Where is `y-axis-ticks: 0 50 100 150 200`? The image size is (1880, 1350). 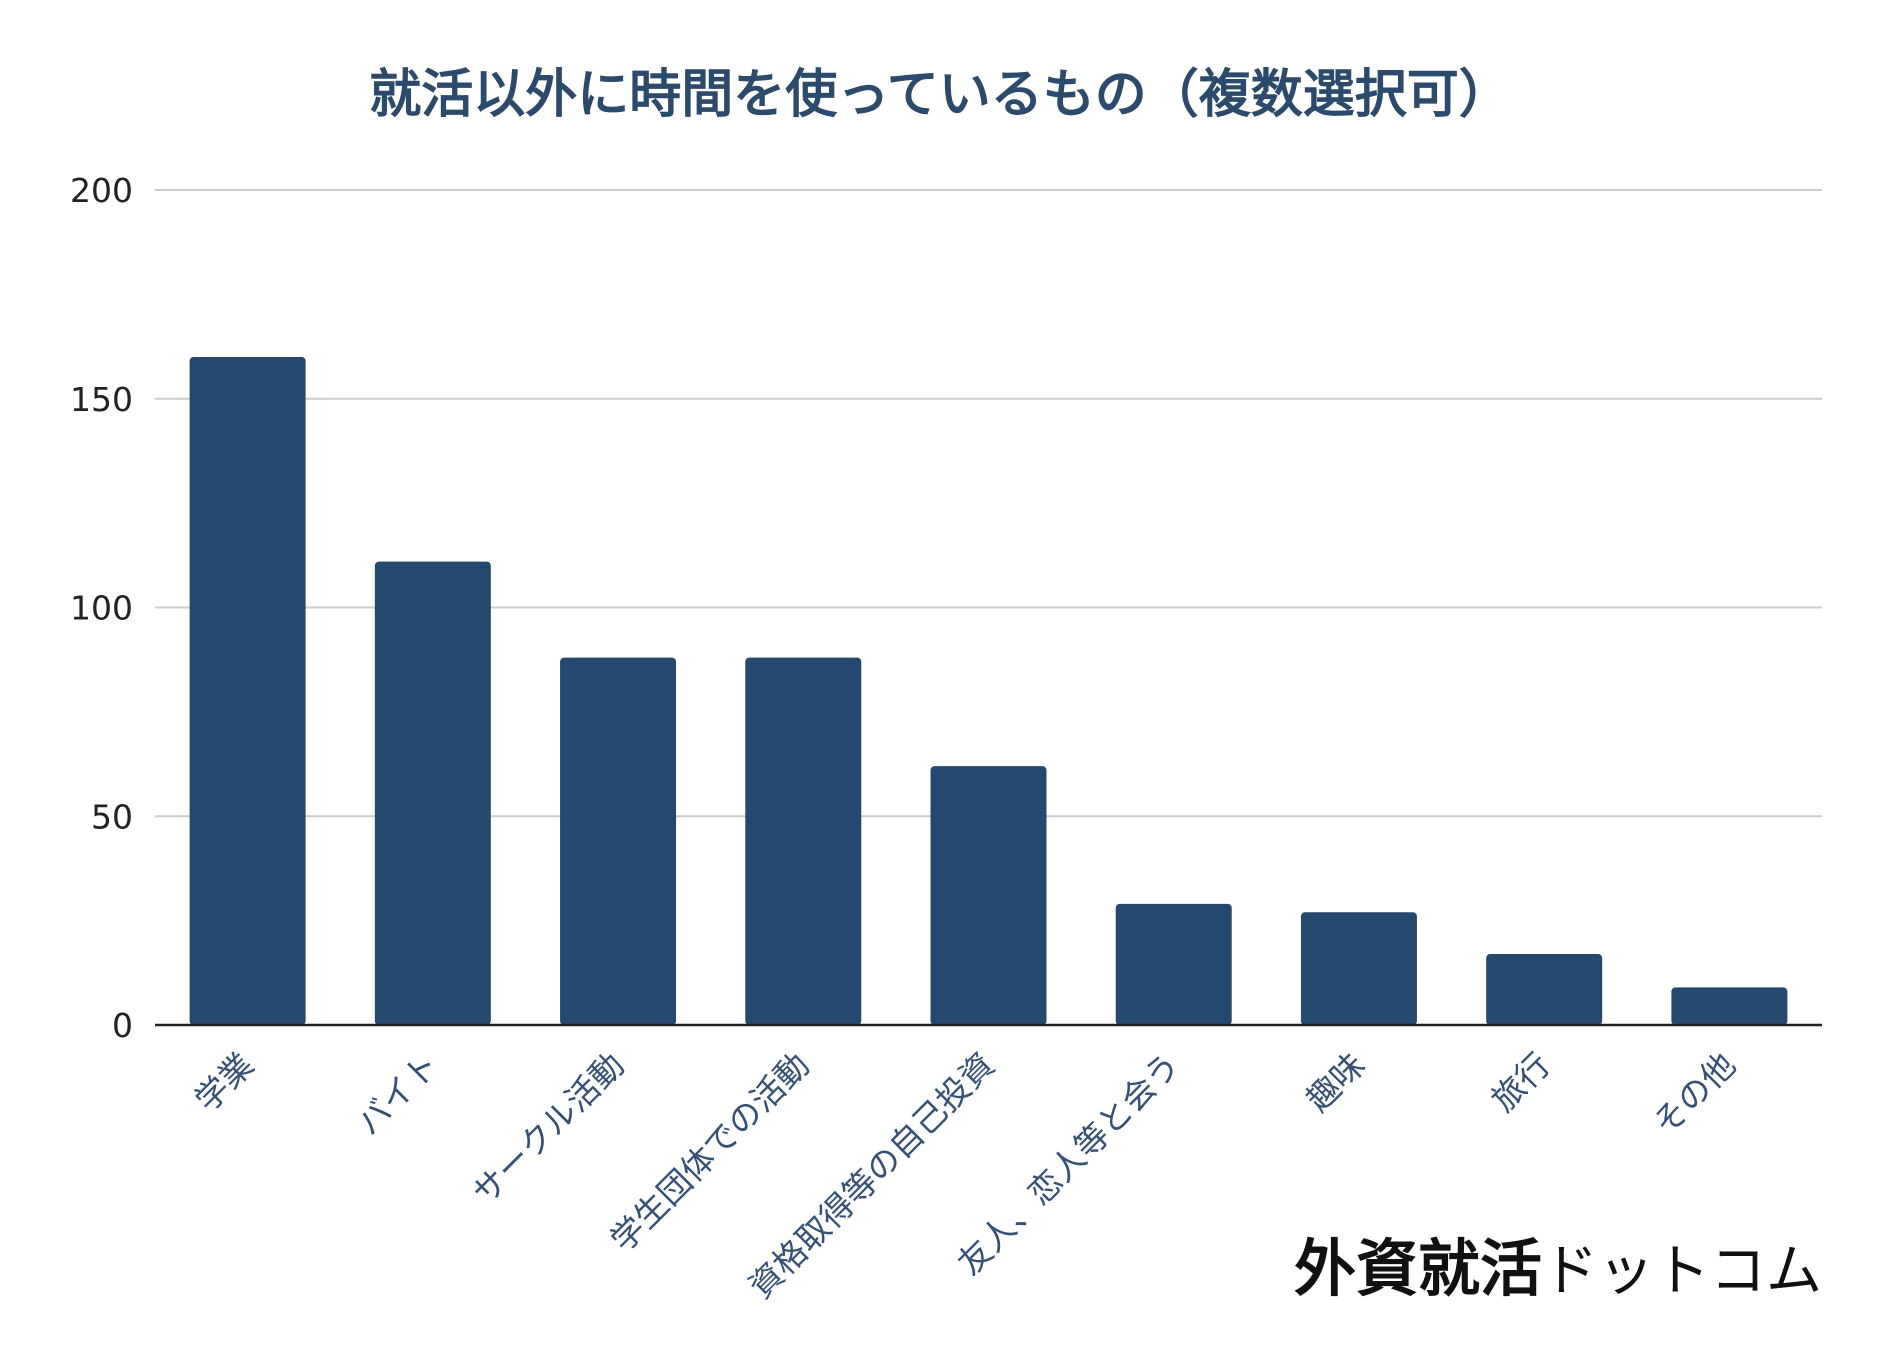 y-axis-ticks: 0 50 100 150 200 is located at coordinates (101, 608).